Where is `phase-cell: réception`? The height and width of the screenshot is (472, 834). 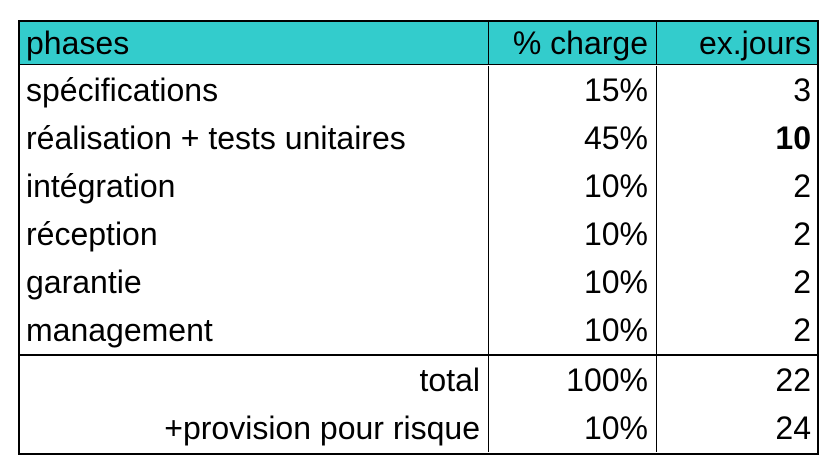 phase-cell: réception is located at coordinates (254, 234).